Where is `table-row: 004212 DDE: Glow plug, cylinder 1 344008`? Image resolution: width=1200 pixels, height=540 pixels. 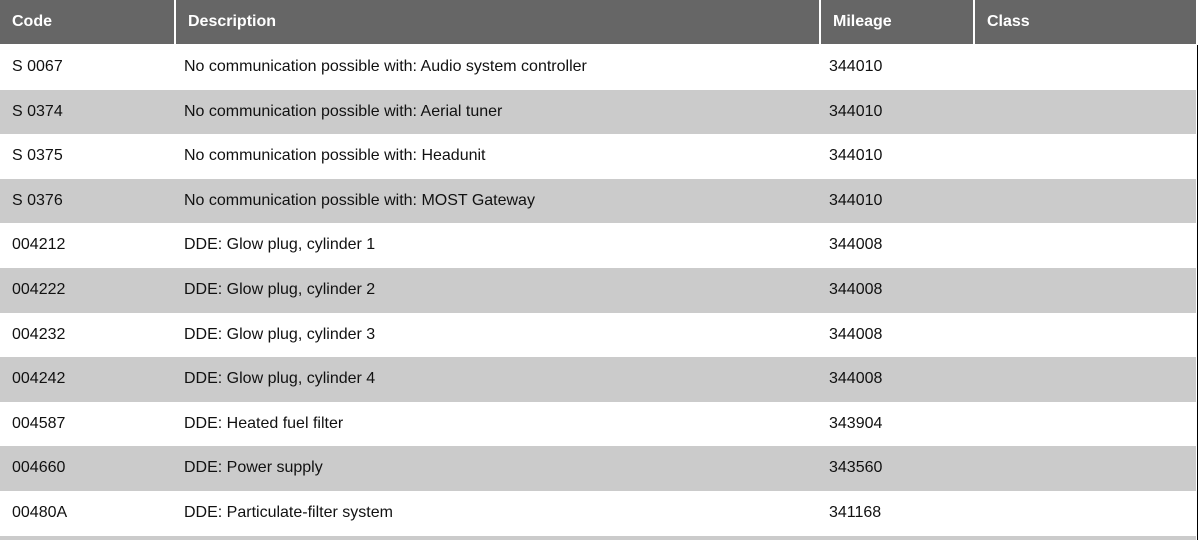 table-row: 004212 DDE: Glow plug, cylinder 1 344008 is located at coordinates (598, 245).